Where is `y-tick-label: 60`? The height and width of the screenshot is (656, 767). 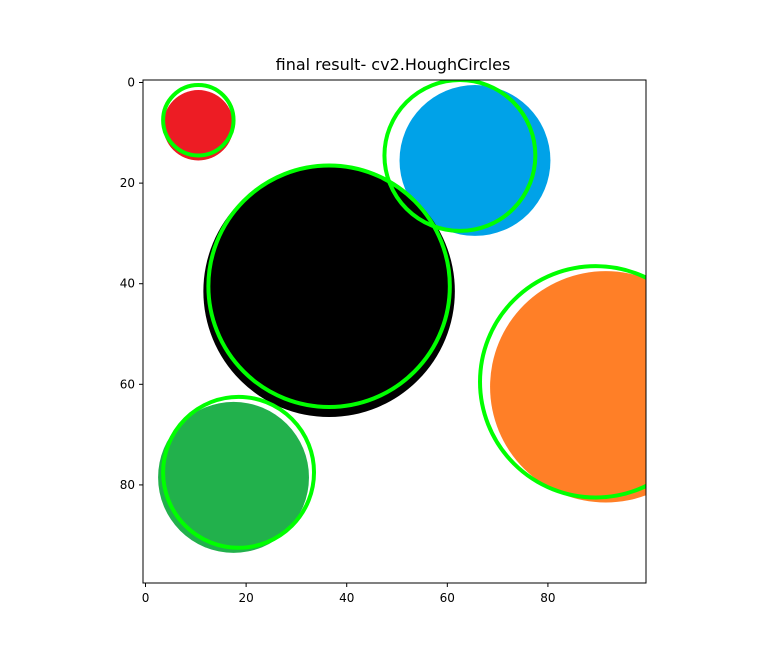 y-tick-label: 60 is located at coordinates (127, 384).